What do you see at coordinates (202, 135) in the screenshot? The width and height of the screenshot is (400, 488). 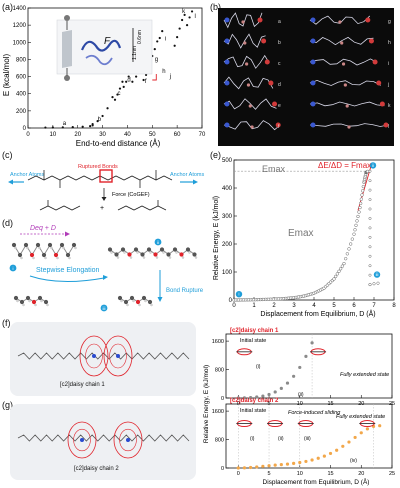 I see `a-x-tick-label: 70` at bounding box center [202, 135].